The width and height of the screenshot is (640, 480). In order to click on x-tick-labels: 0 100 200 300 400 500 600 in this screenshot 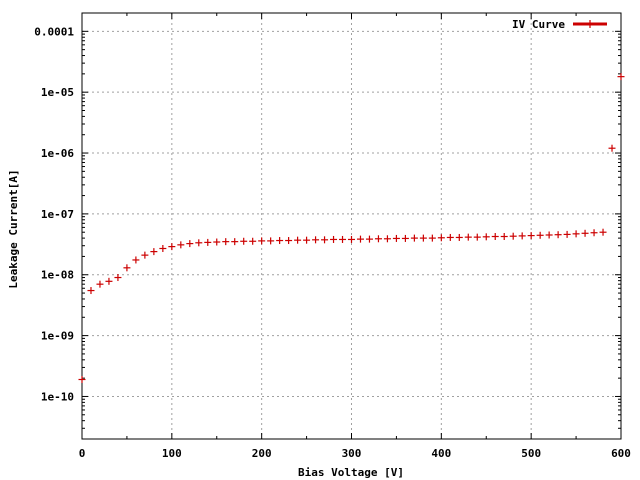, I will do `click(355, 453)`.